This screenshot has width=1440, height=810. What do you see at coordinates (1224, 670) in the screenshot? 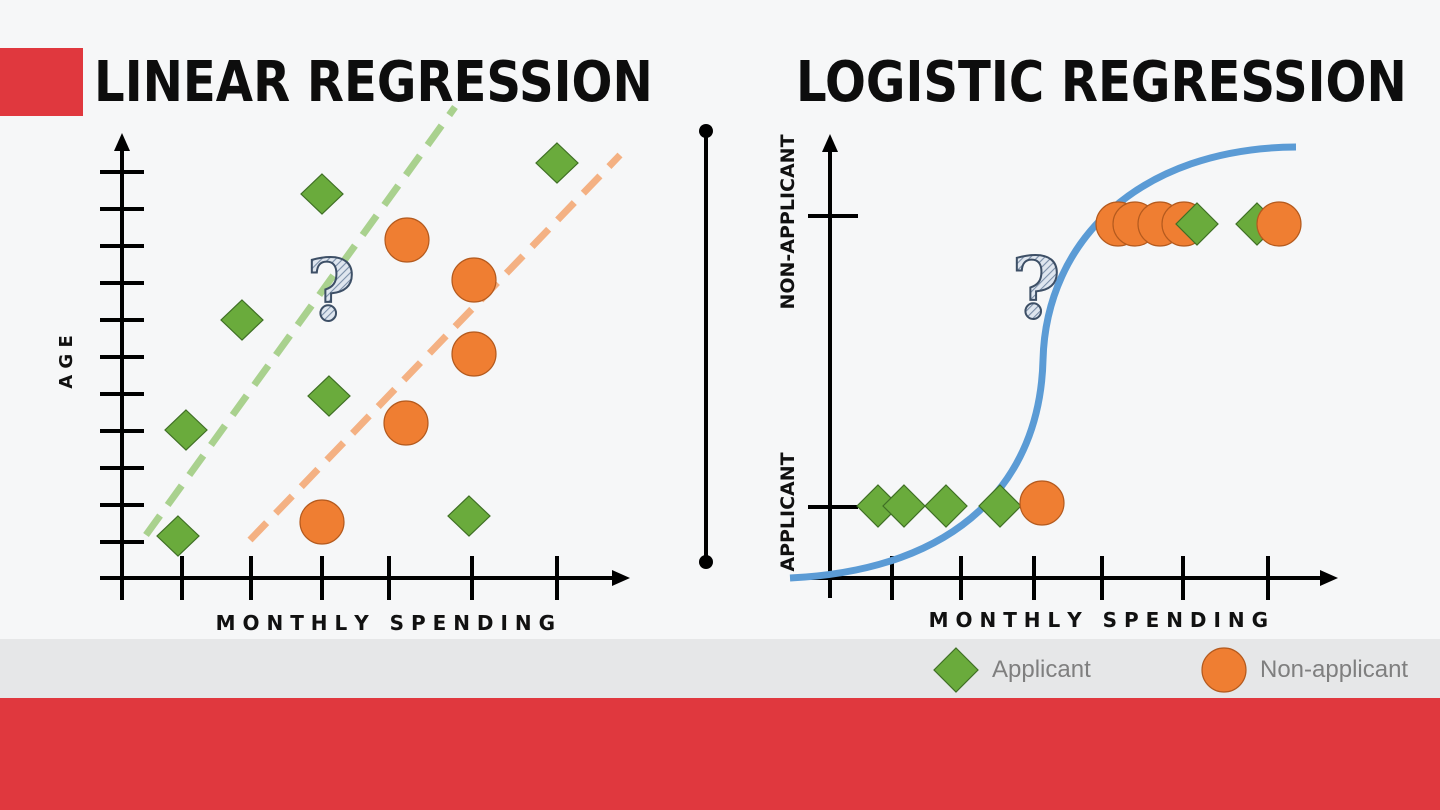
I see `circle-marker-icon` at bounding box center [1224, 670].